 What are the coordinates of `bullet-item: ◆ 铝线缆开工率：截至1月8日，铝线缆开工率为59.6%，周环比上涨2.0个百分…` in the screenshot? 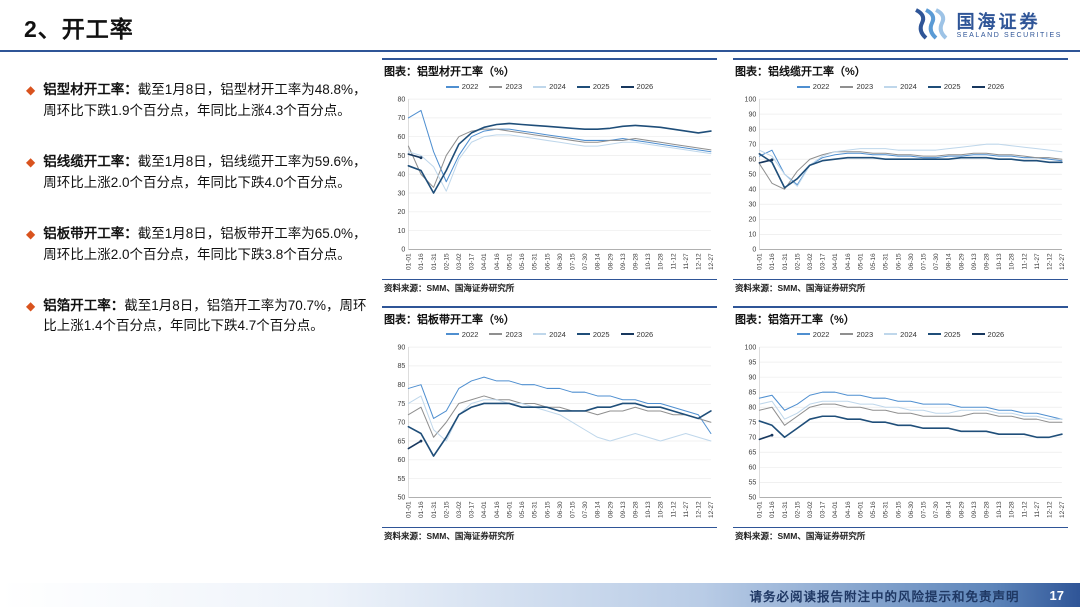 It's located at (197, 173).